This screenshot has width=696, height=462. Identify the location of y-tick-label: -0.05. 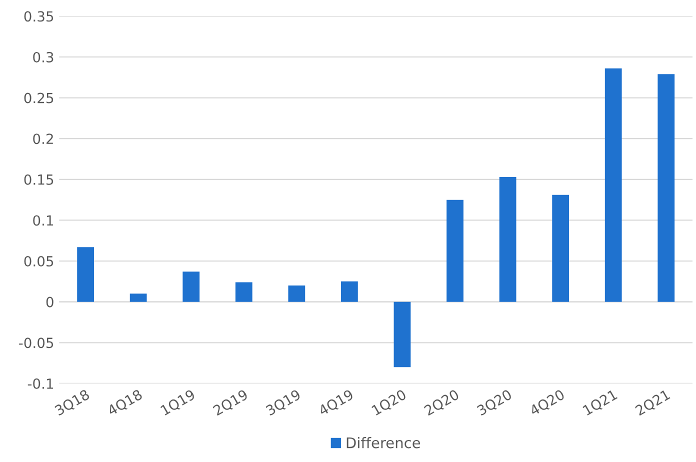
(36, 343).